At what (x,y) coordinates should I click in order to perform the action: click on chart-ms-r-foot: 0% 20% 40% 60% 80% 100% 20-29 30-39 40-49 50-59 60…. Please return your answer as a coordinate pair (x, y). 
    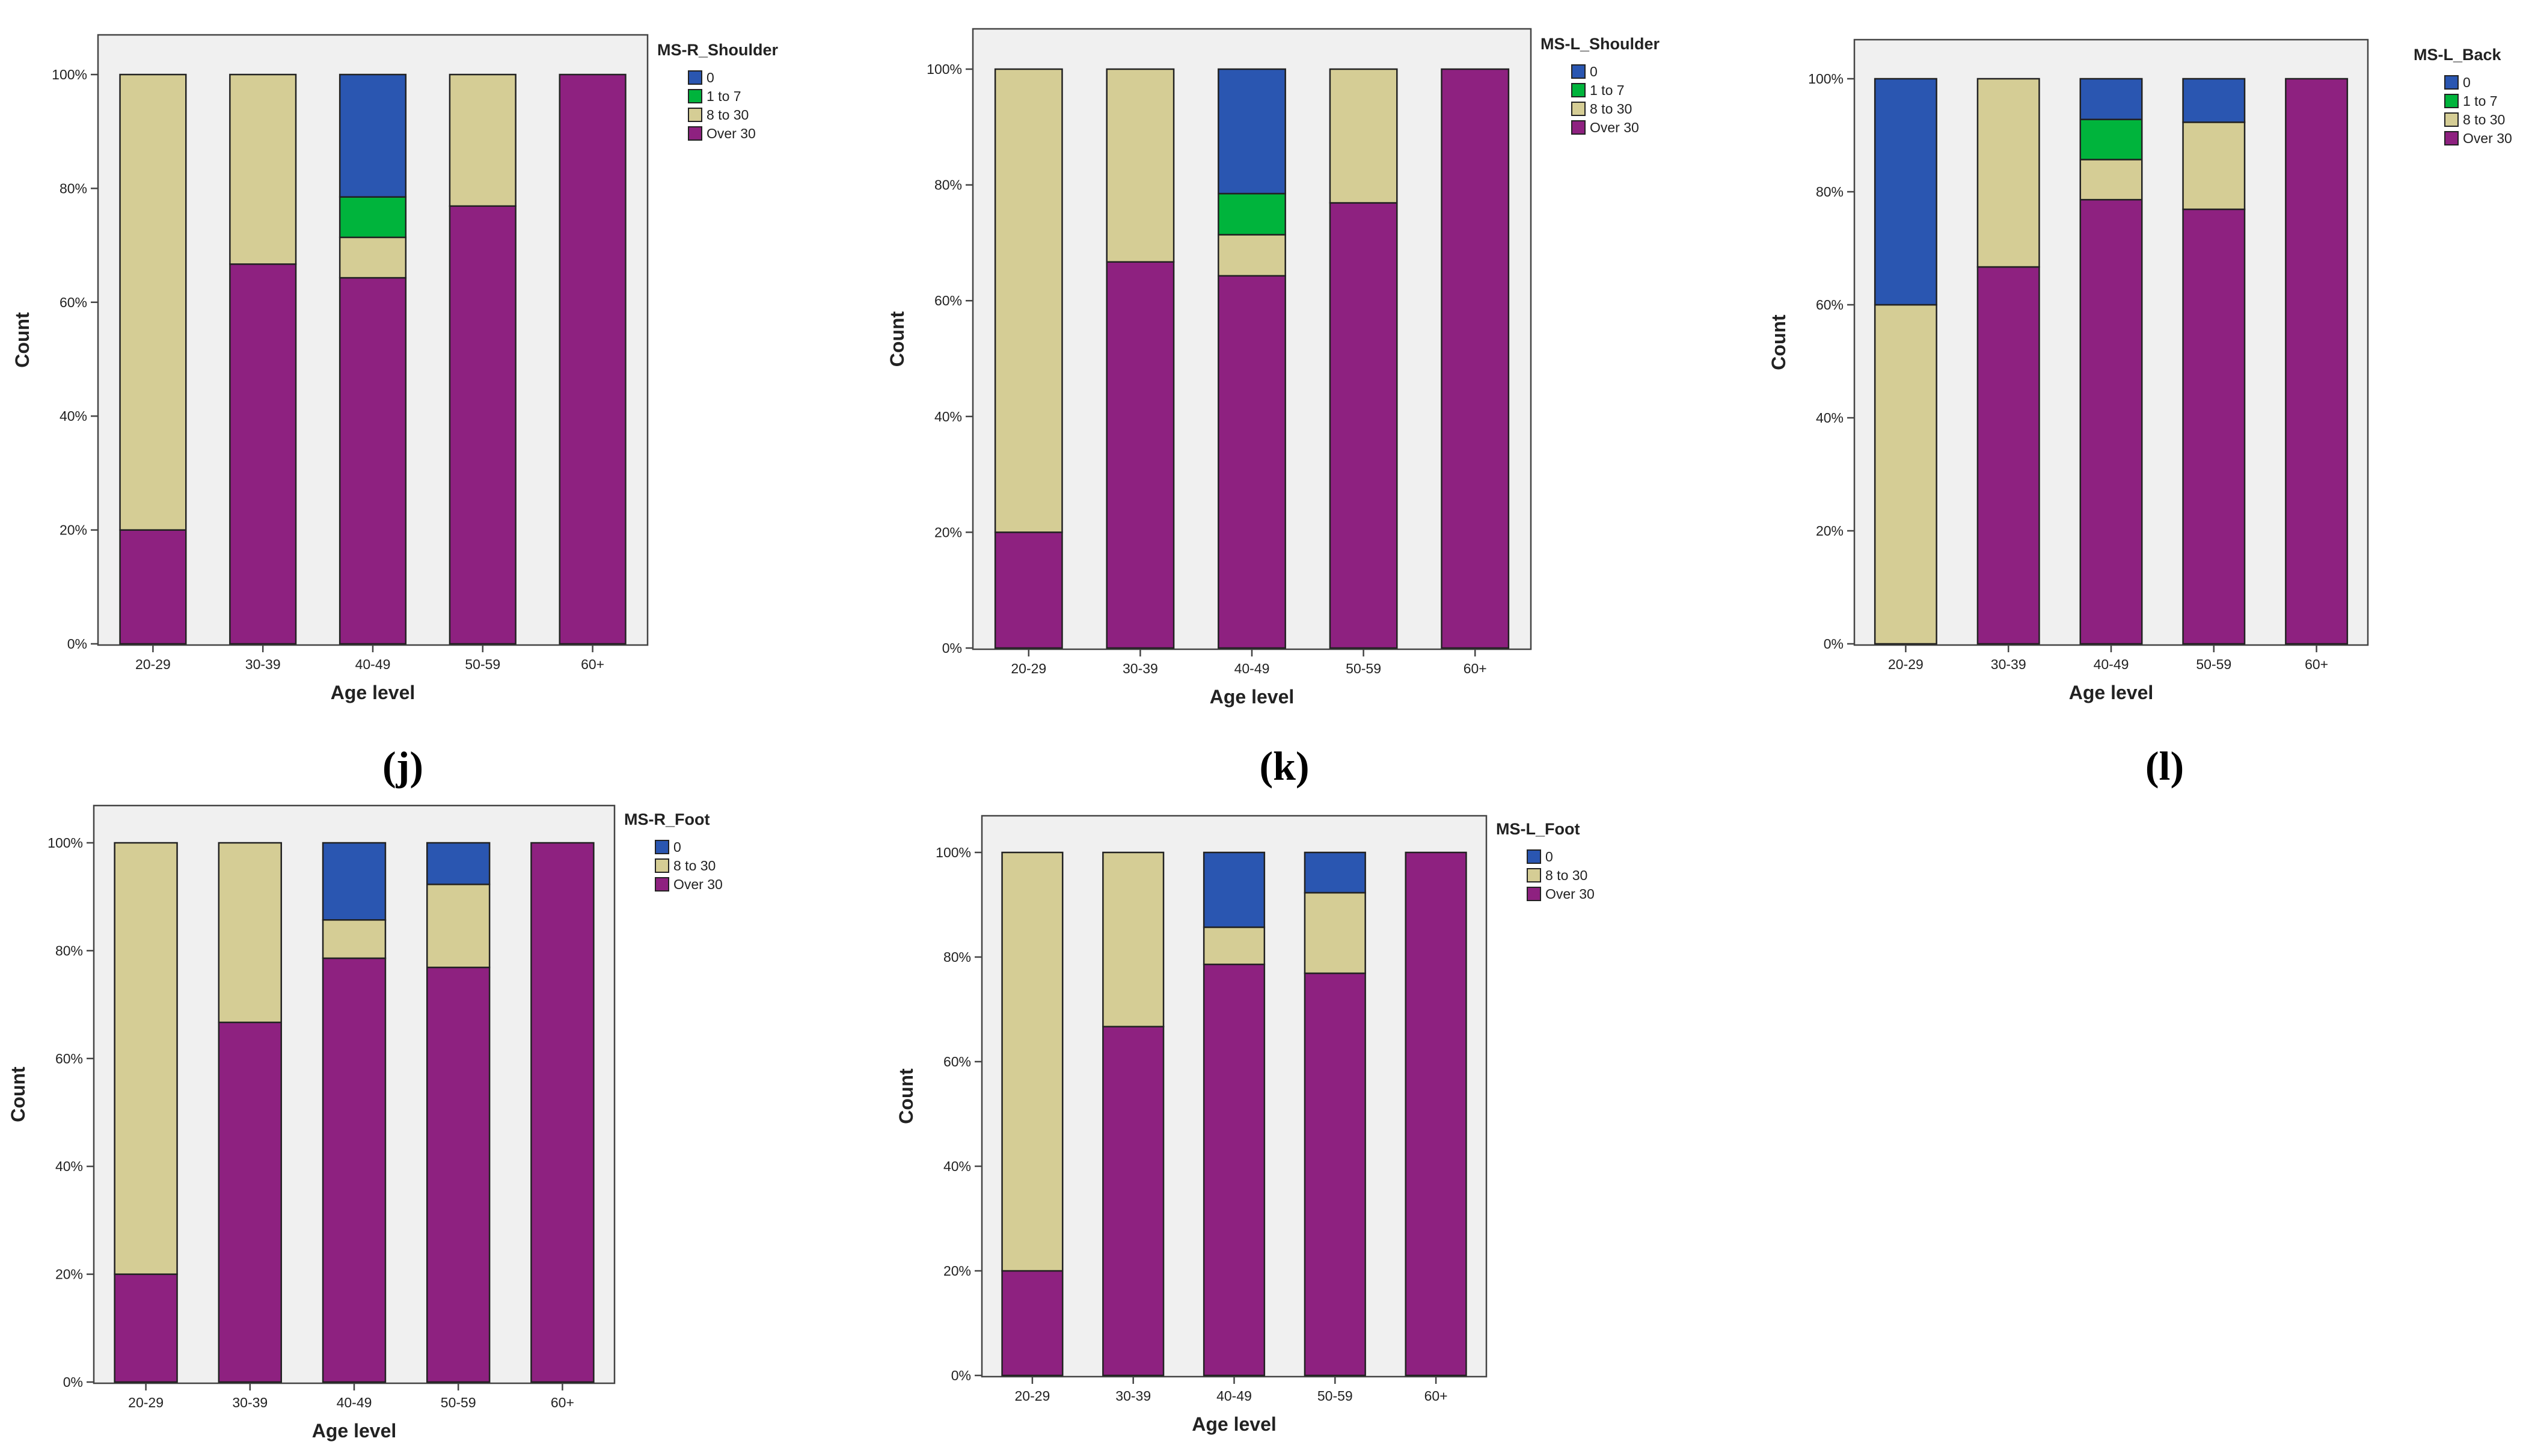
    Looking at the image, I should click on (365, 1123).